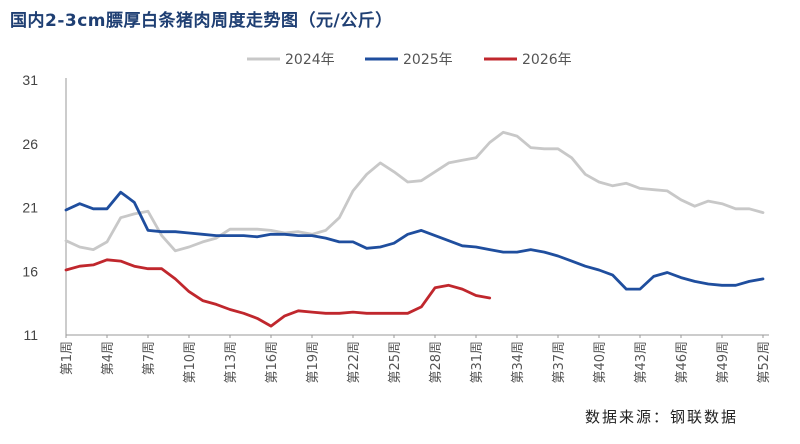 The image size is (800, 444). What do you see at coordinates (682, 362) in the screenshot?
I see `x-tick-label: 第46周` at bounding box center [682, 362].